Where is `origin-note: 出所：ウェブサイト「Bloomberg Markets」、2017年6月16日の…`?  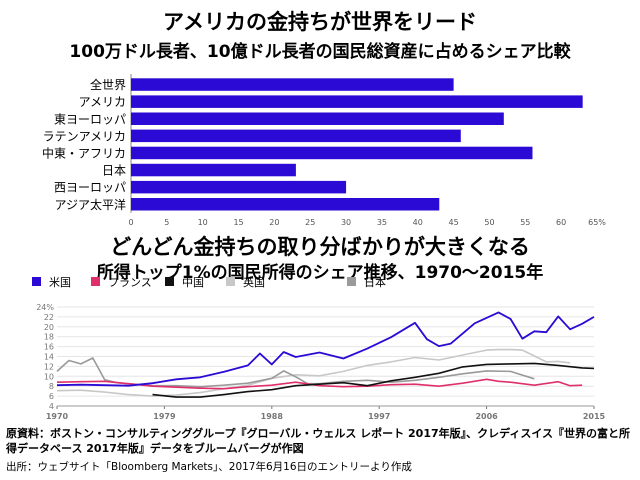
origin-note: 出所：ウェブサイト「Bloomberg Markets」、2017年6月16日の… is located at coordinates (209, 467).